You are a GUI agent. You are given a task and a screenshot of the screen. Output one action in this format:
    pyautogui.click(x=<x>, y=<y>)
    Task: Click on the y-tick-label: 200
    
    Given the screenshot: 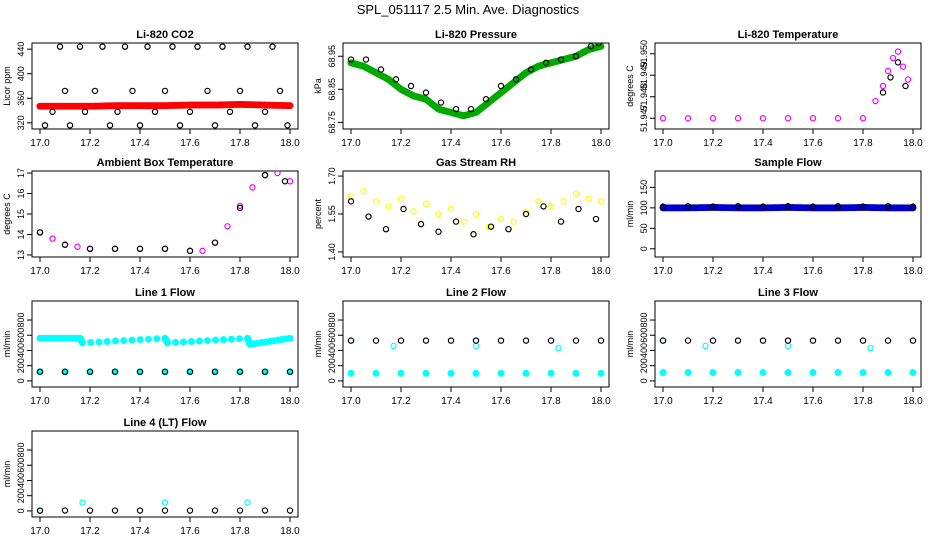 What is the action you would take?
    pyautogui.click(x=644, y=365)
    